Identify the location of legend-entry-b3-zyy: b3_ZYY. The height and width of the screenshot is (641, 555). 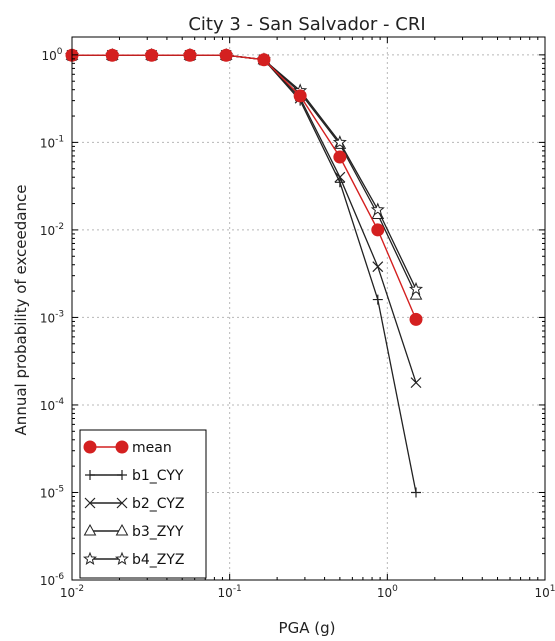
(133, 531).